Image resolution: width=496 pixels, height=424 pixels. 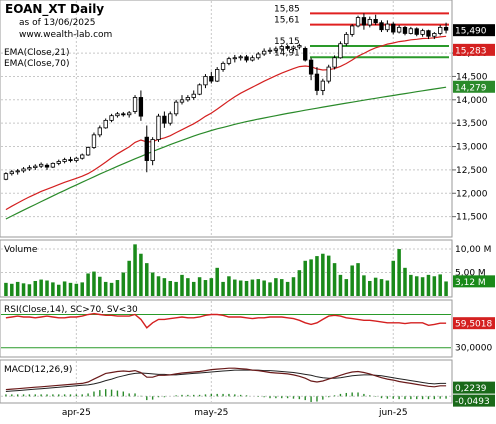 I want to click on macd-tag: 0,2239, so click(x=471, y=389).